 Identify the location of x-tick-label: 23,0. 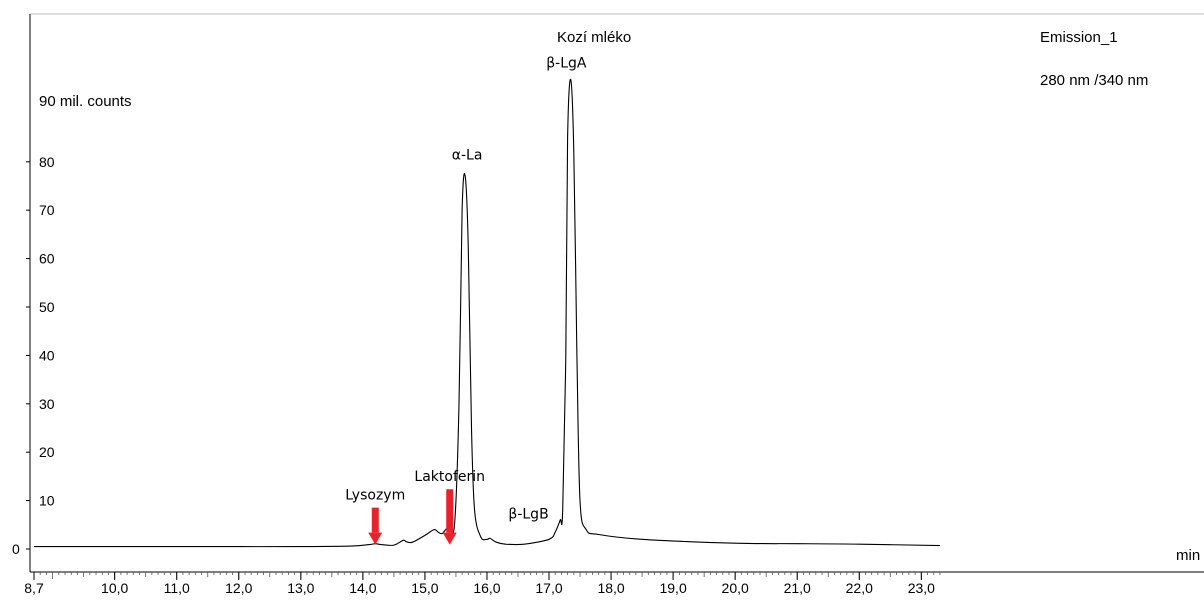
(921, 588).